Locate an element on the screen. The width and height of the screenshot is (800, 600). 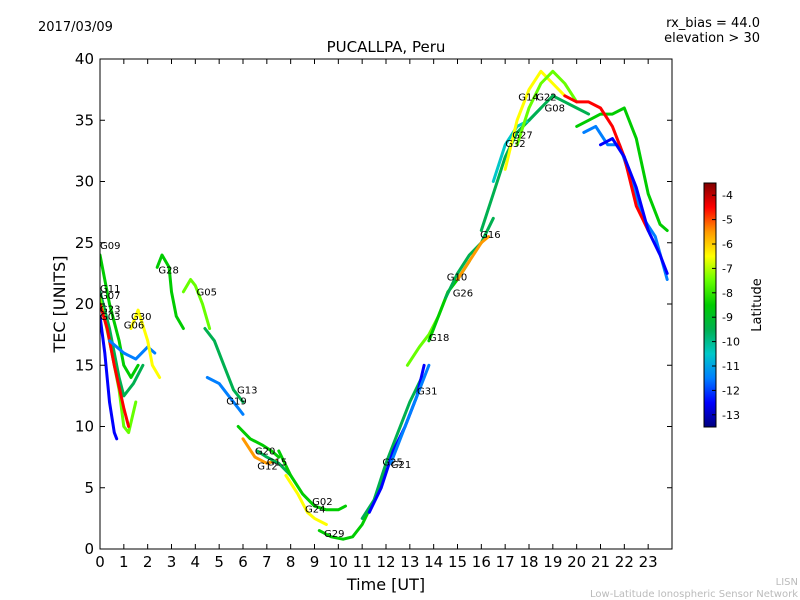
satellite-label-G07: G07 is located at coordinates (110, 296).